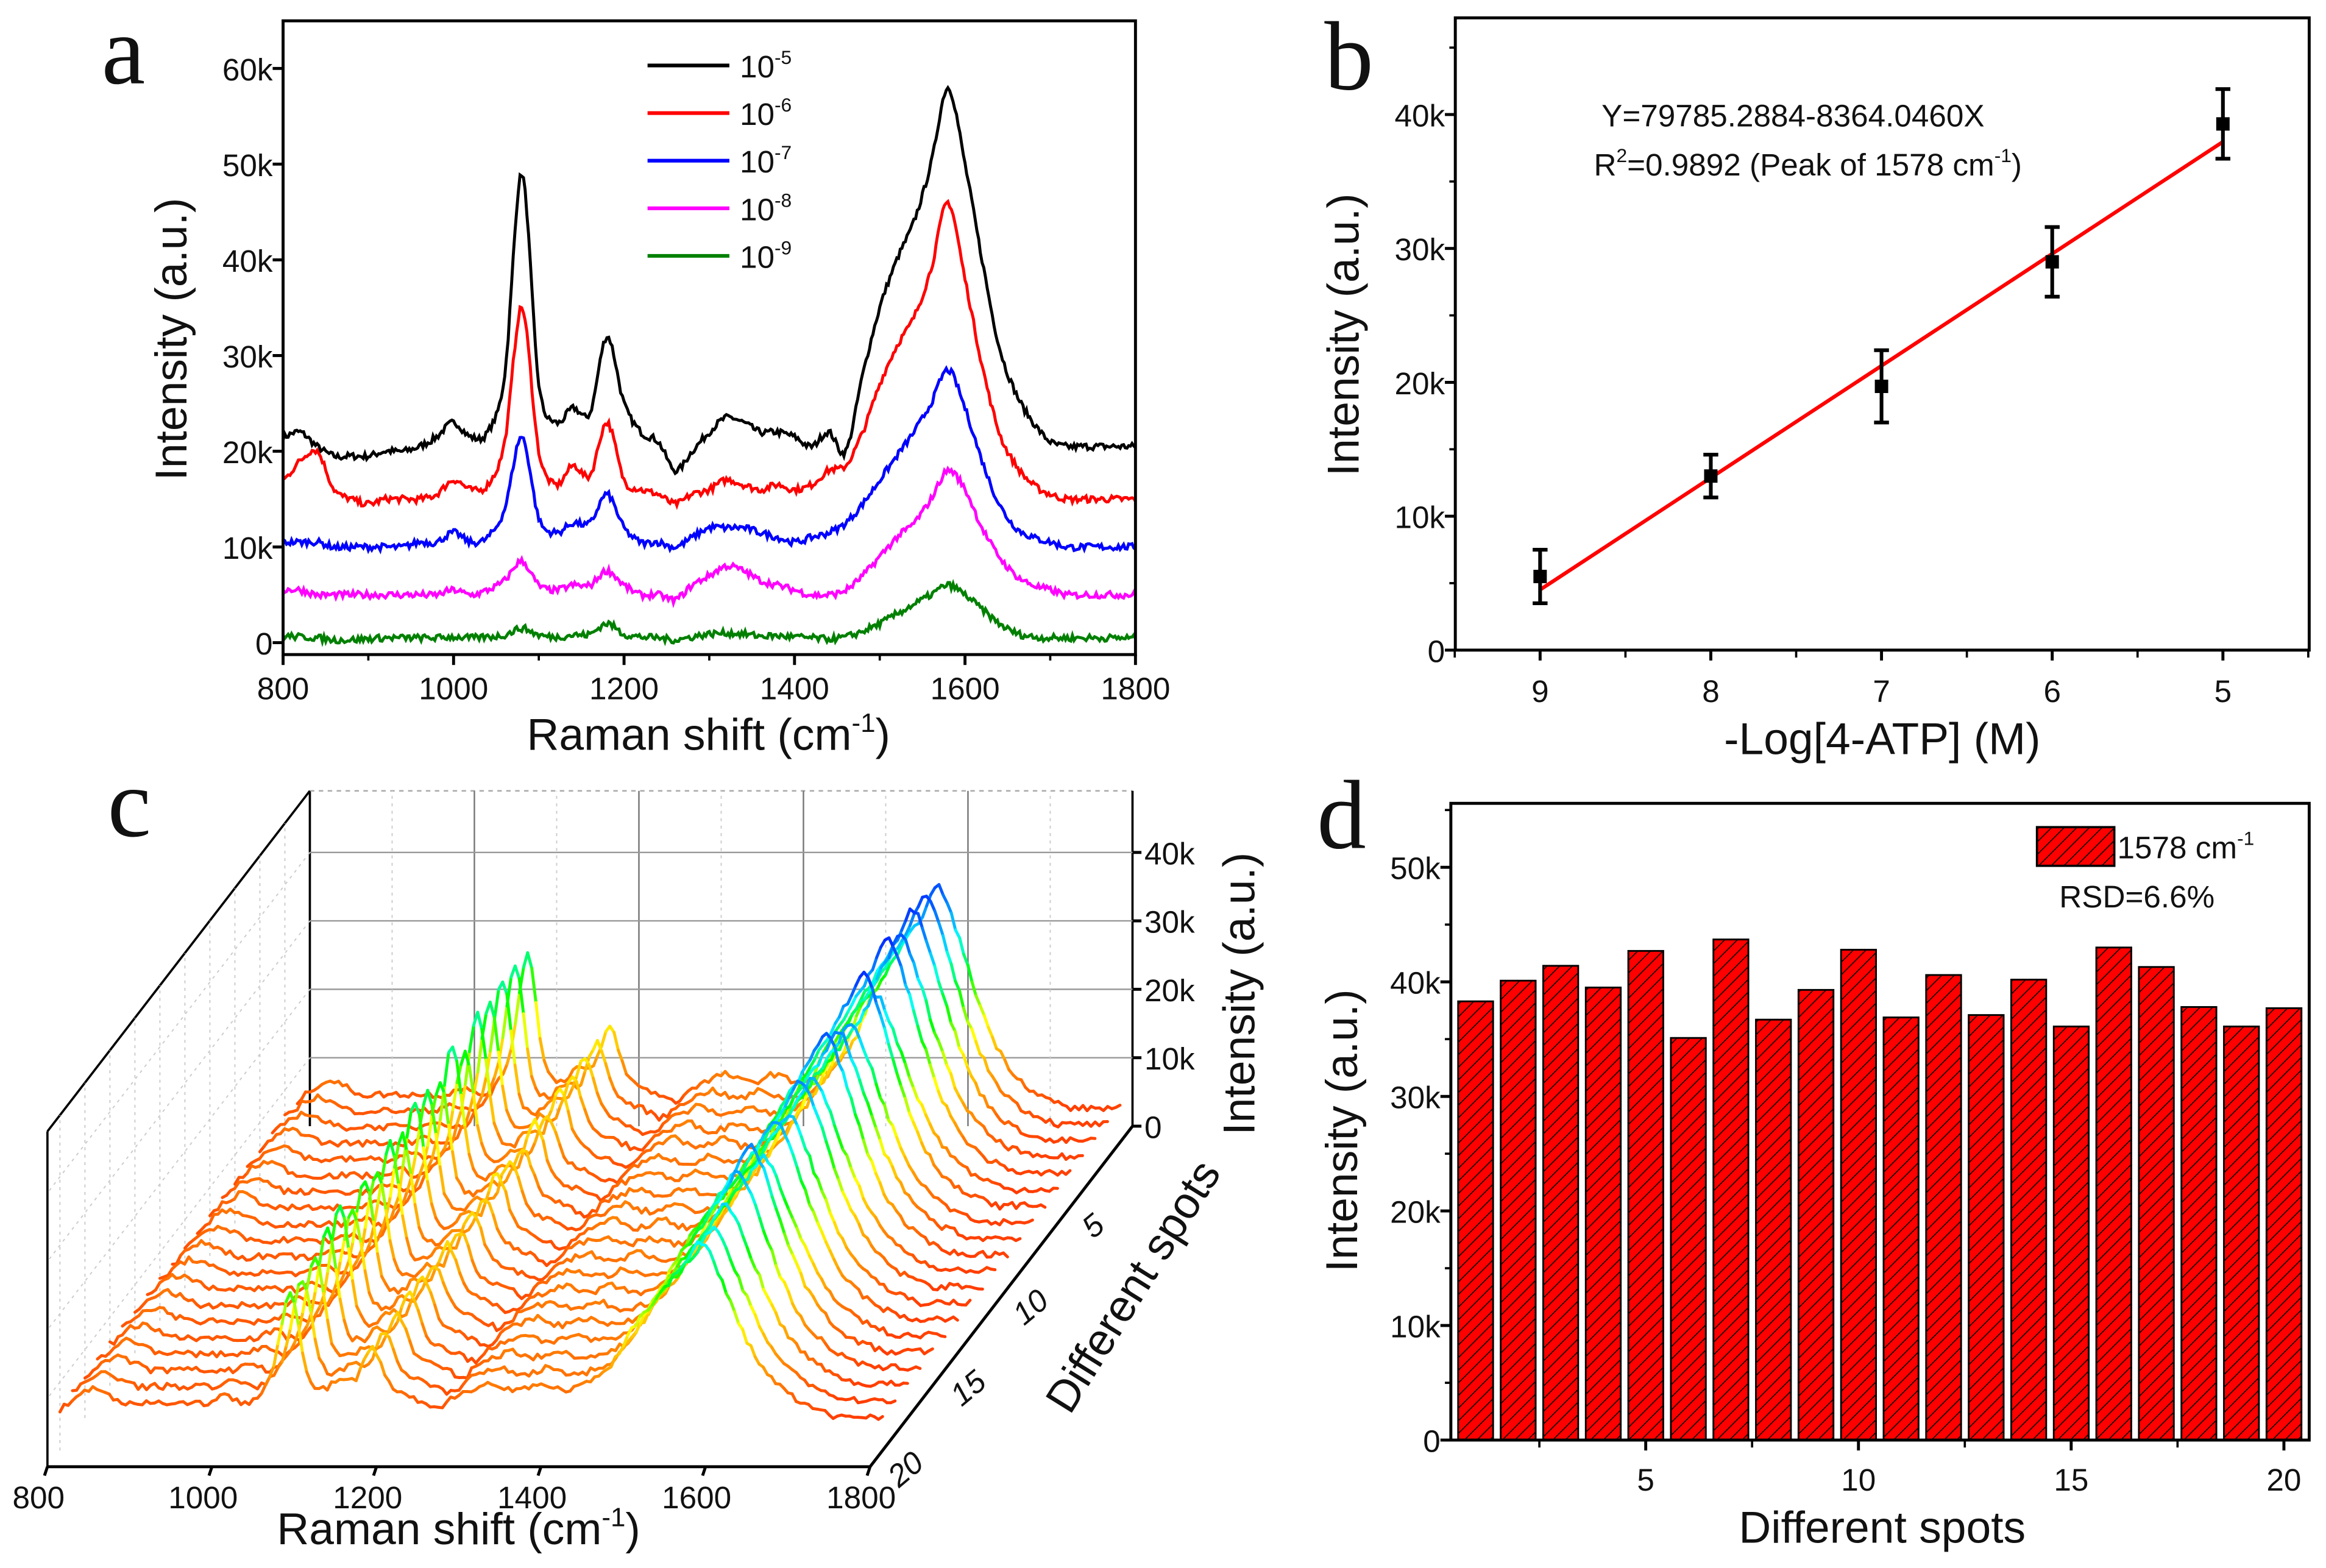 This screenshot has height=1568, width=2326. Describe the element at coordinates (1711, 476) in the screenshot. I see `data-point` at that location.